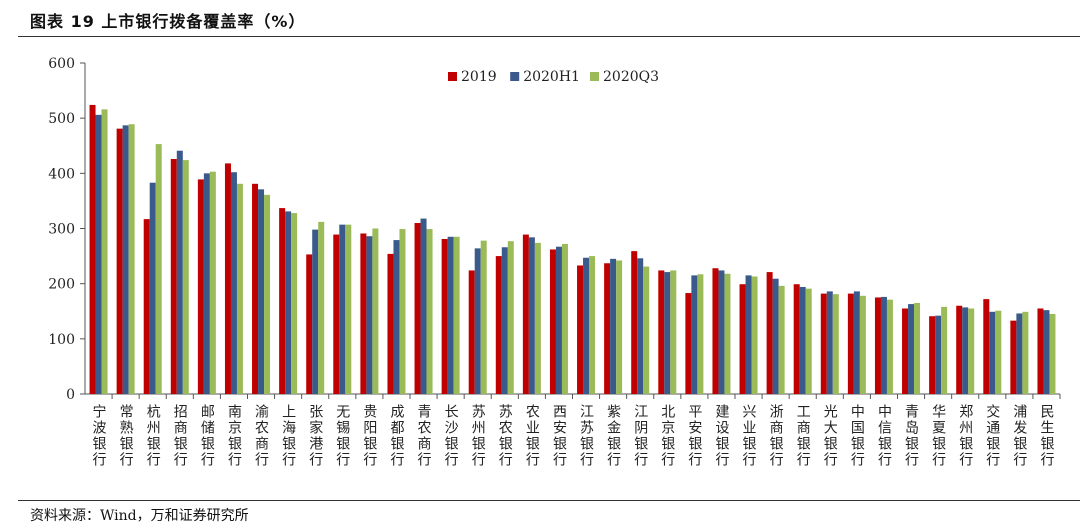 Image resolution: width=1080 pixels, height=526 pixels. I want to click on x-tick-label: 中信银行, so click(884, 436).